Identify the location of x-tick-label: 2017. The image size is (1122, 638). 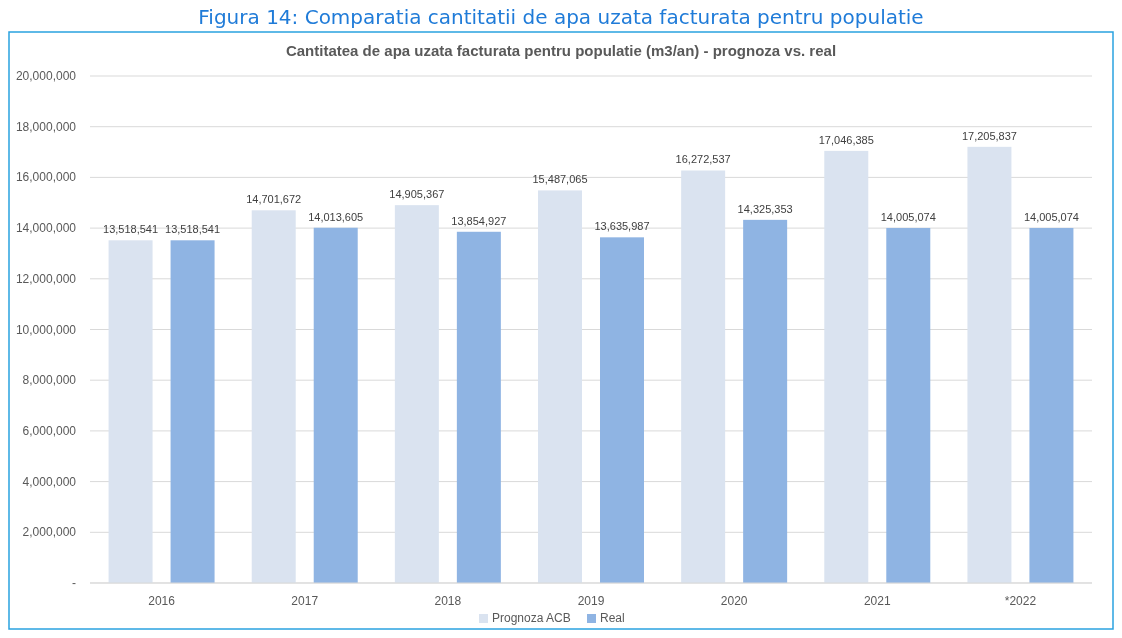
(305, 601).